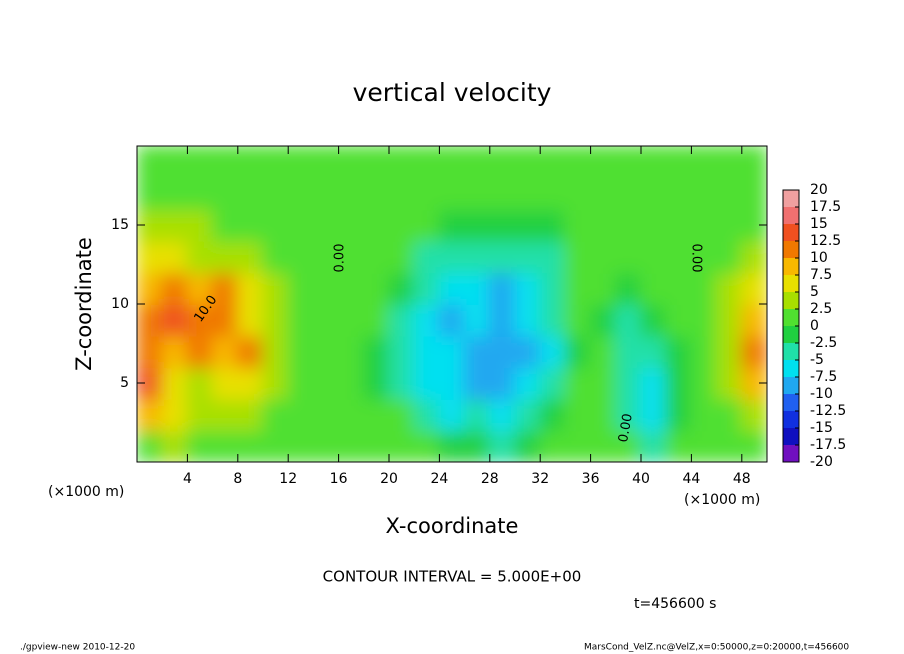 The height and width of the screenshot is (654, 904). Describe the element at coordinates (84, 304) in the screenshot. I see `y-axis-label: Z-coordinate` at that location.